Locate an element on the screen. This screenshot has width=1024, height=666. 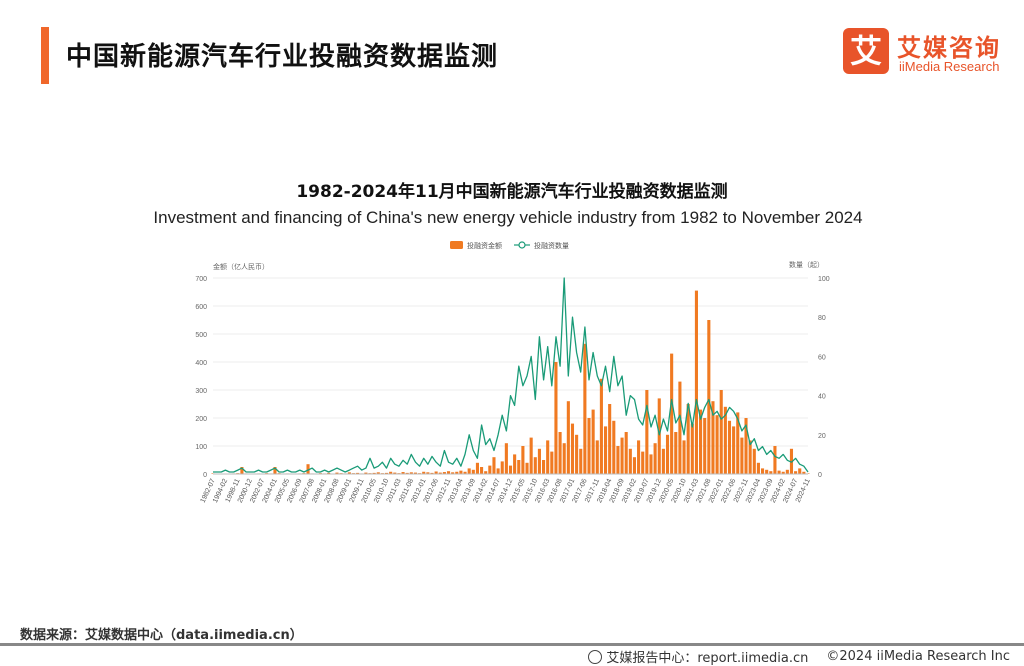
copyright: ©2024 iiMedia Research Inc is located at coordinates (918, 656).